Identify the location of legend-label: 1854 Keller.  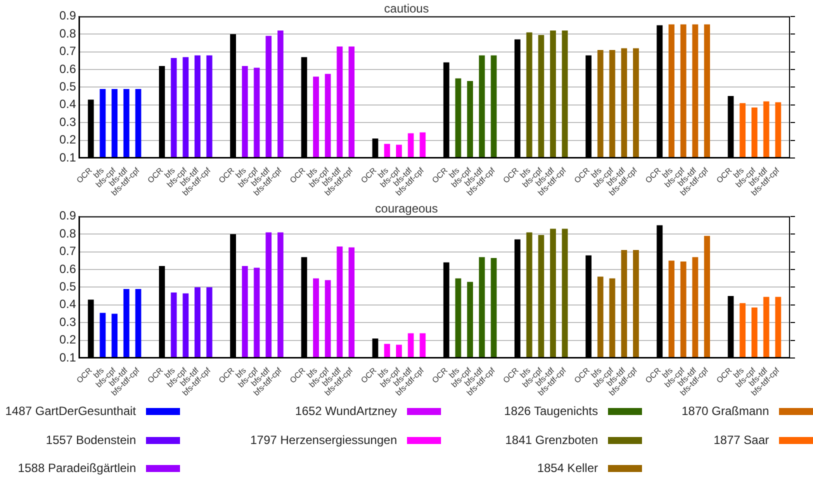
(567, 468).